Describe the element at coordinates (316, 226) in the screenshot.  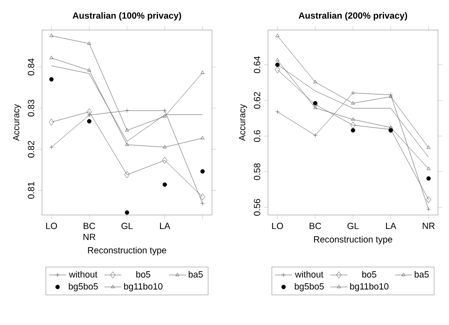
I see `x-tick-label: BC` at that location.